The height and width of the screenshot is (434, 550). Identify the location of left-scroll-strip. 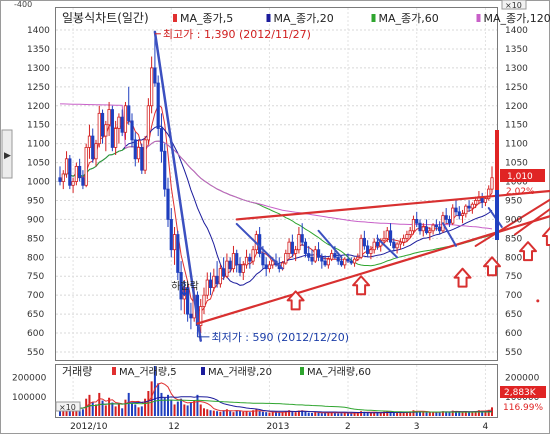
(7, 154).